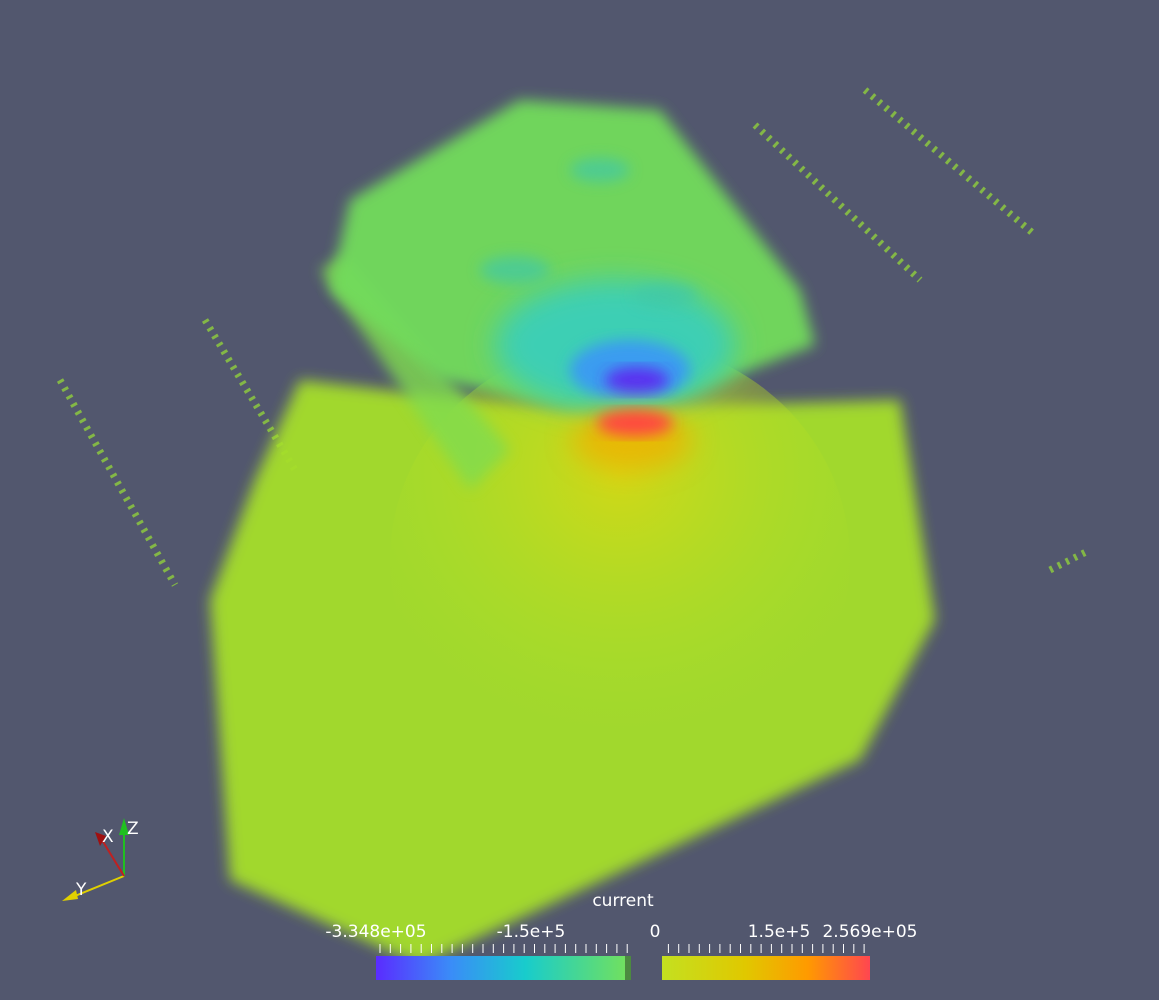 Image resolution: width=1159 pixels, height=1000 pixels. Describe the element at coordinates (628, 968) in the screenshot. I see `legend-bar-zero` at that location.